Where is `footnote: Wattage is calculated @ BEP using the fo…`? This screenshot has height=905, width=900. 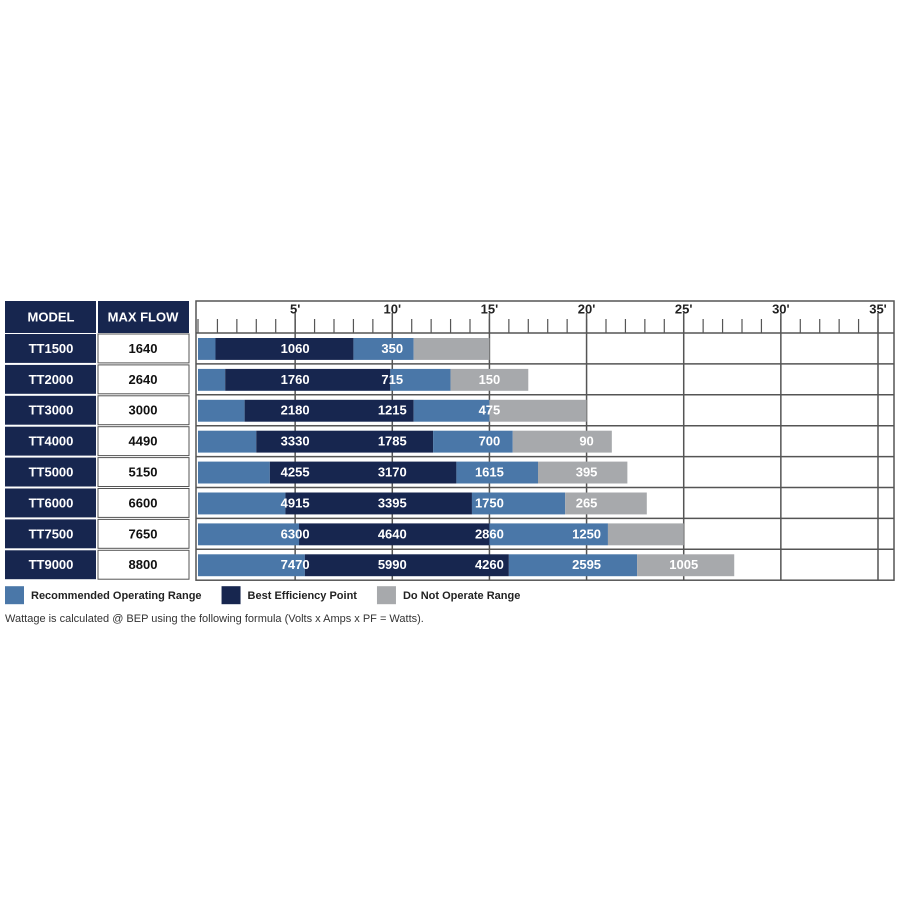 footnote: Wattage is calculated @ BEP using the fo… is located at coordinates (214, 619).